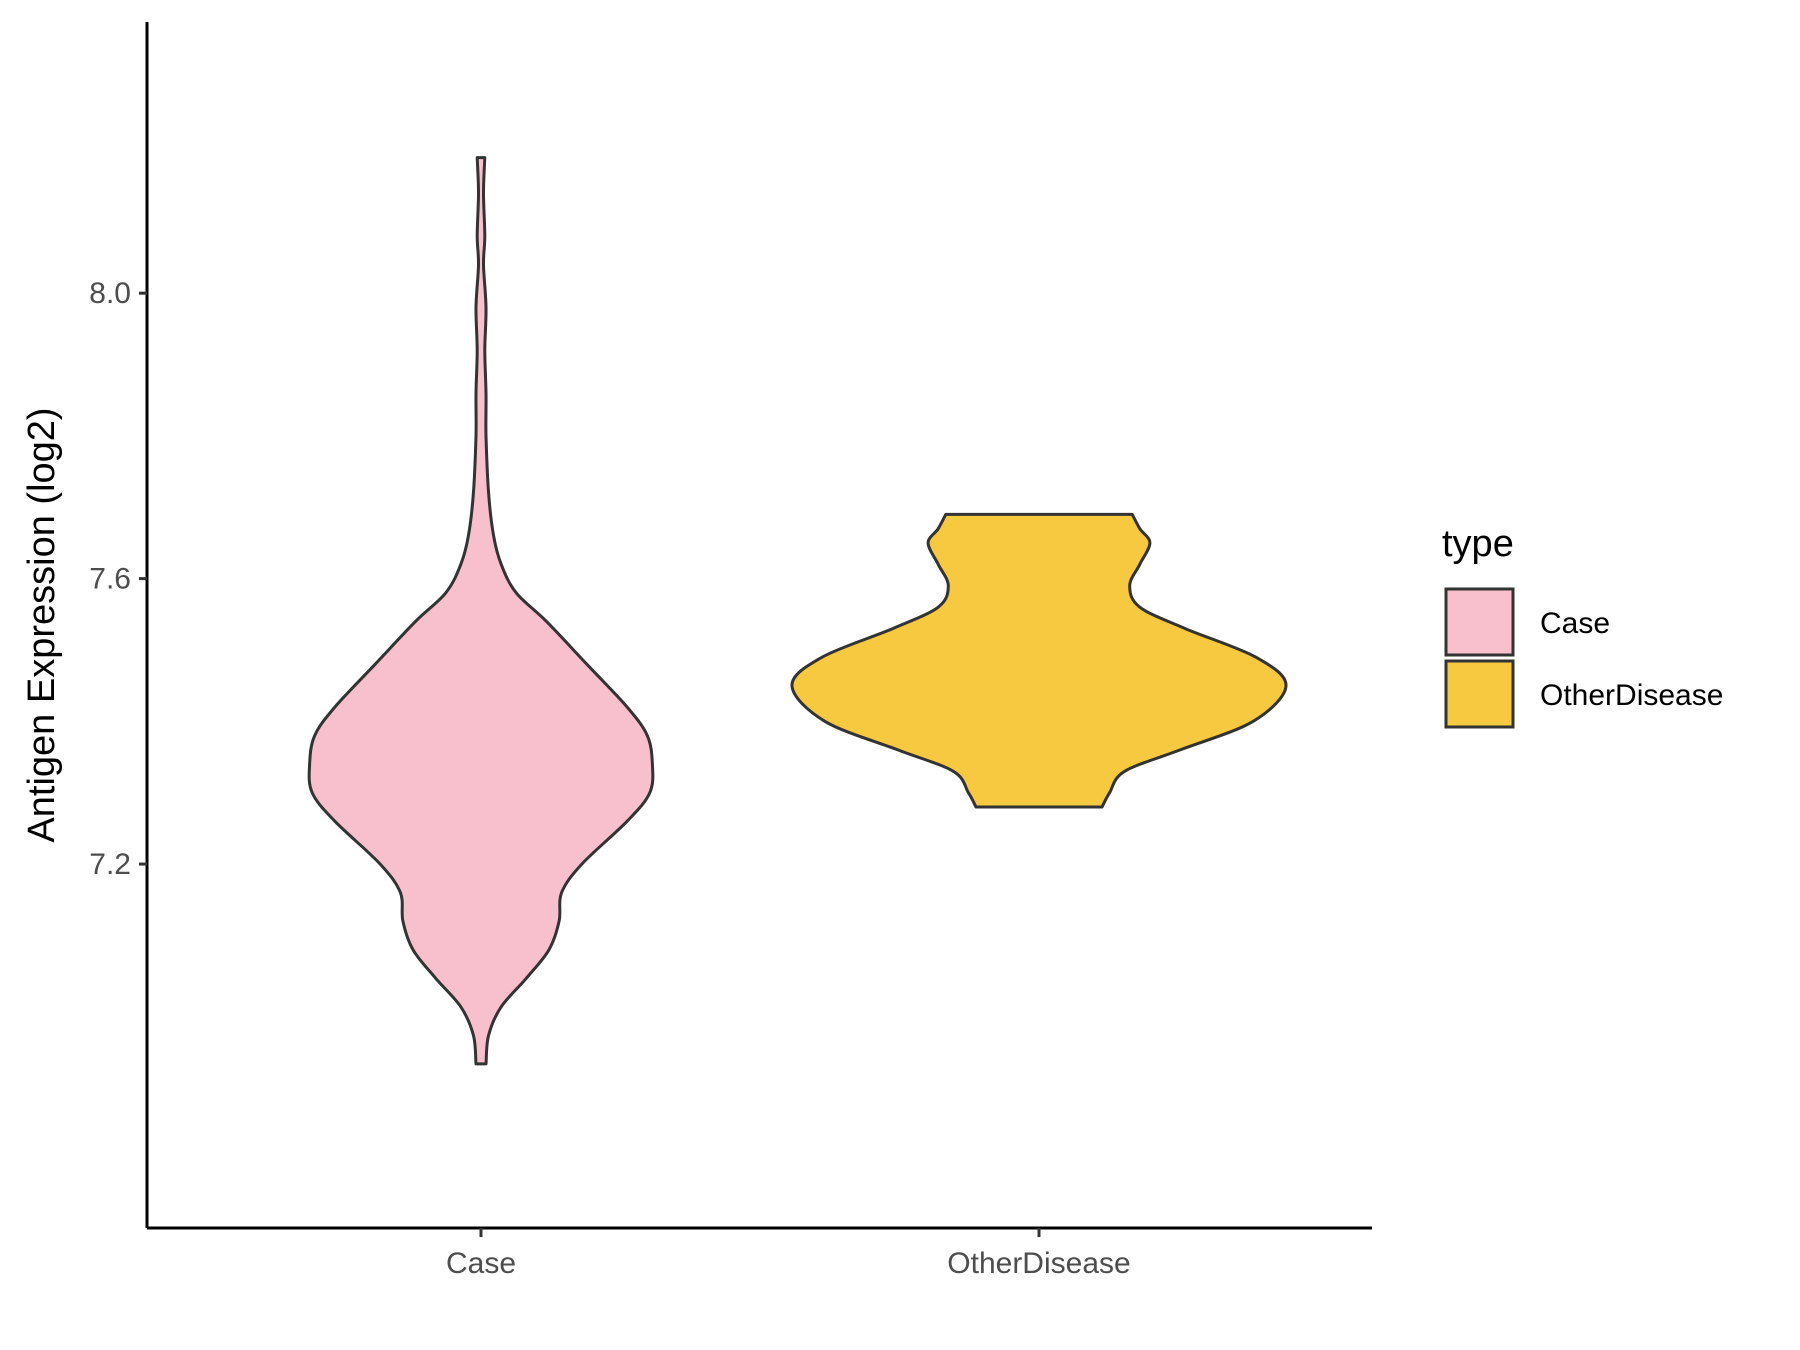  I want to click on legend-title: type, so click(1478, 544).